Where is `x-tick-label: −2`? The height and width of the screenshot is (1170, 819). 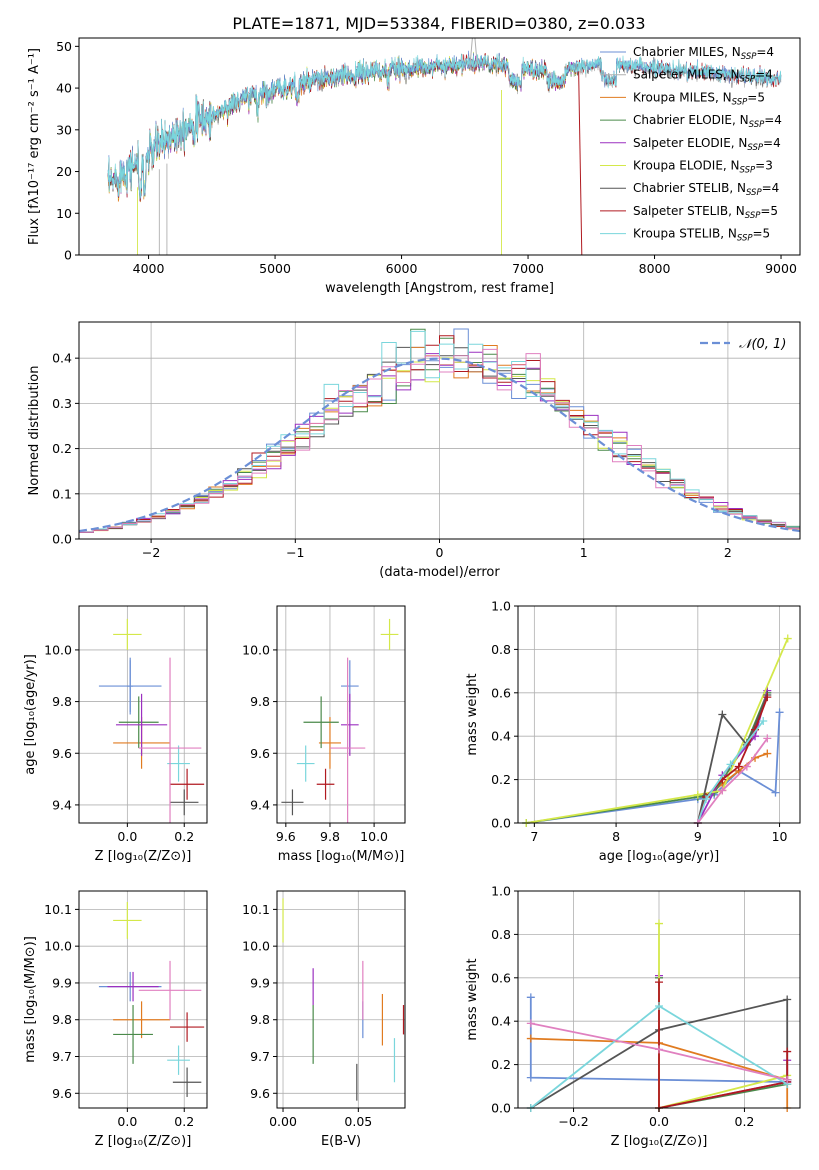 x-tick-label: −2 is located at coordinates (151, 552).